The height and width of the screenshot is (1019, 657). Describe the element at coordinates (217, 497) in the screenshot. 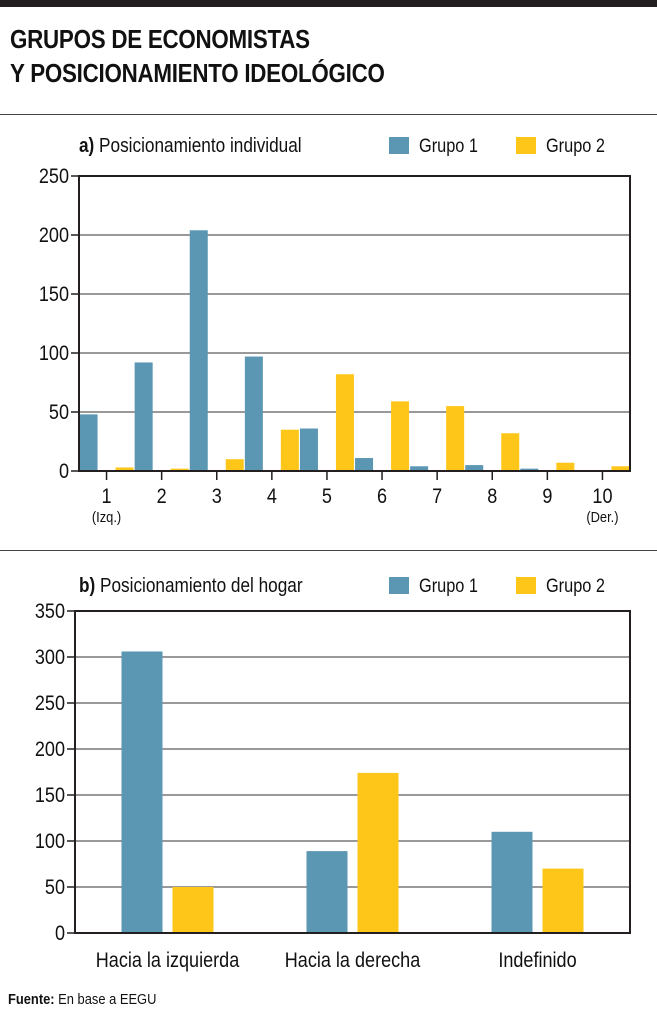

I see `x-tick-label: 3` at that location.